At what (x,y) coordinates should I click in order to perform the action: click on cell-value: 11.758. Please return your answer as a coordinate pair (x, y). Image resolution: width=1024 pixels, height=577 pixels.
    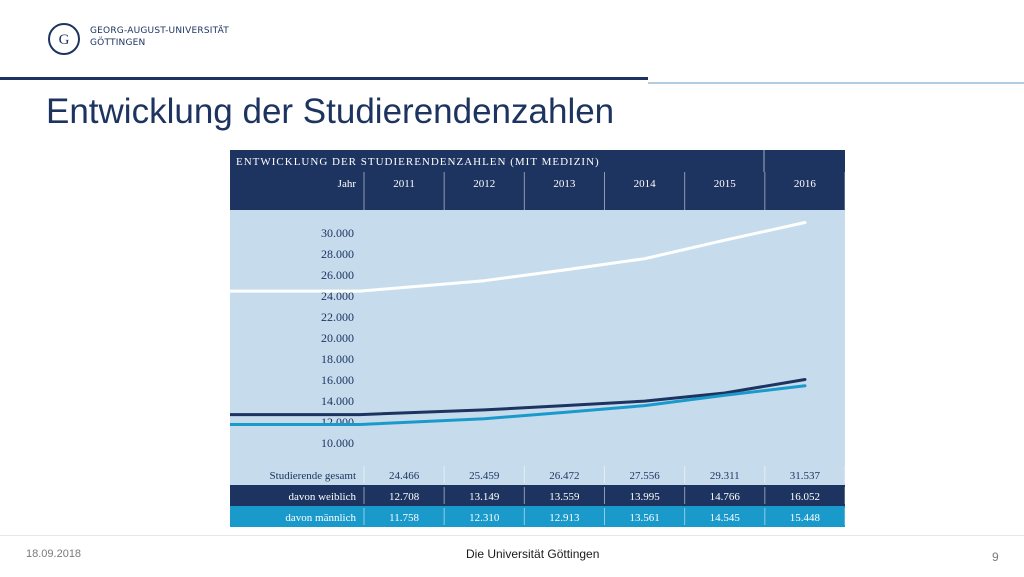
    Looking at the image, I should click on (404, 518).